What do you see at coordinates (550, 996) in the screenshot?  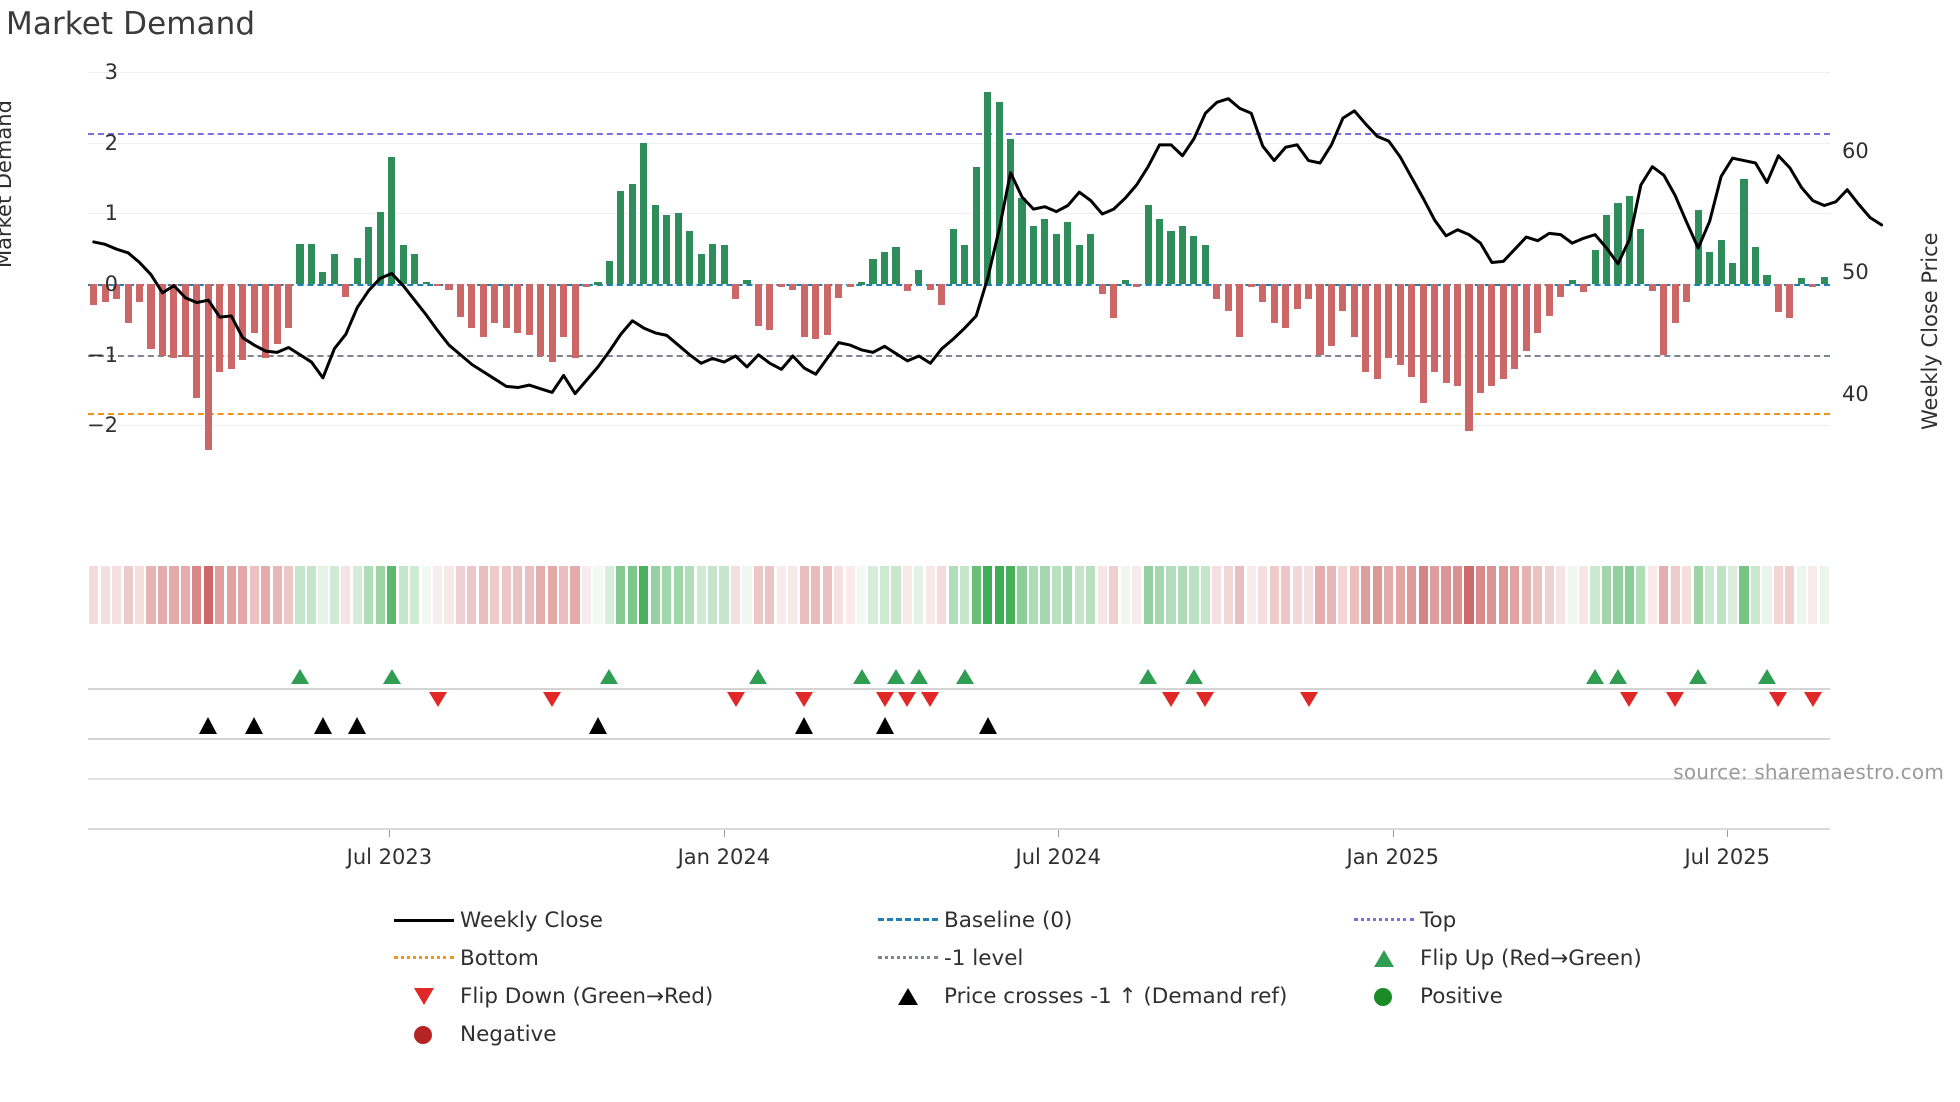 I see `legend-item: Flip Down (Green→Red)` at bounding box center [550, 996].